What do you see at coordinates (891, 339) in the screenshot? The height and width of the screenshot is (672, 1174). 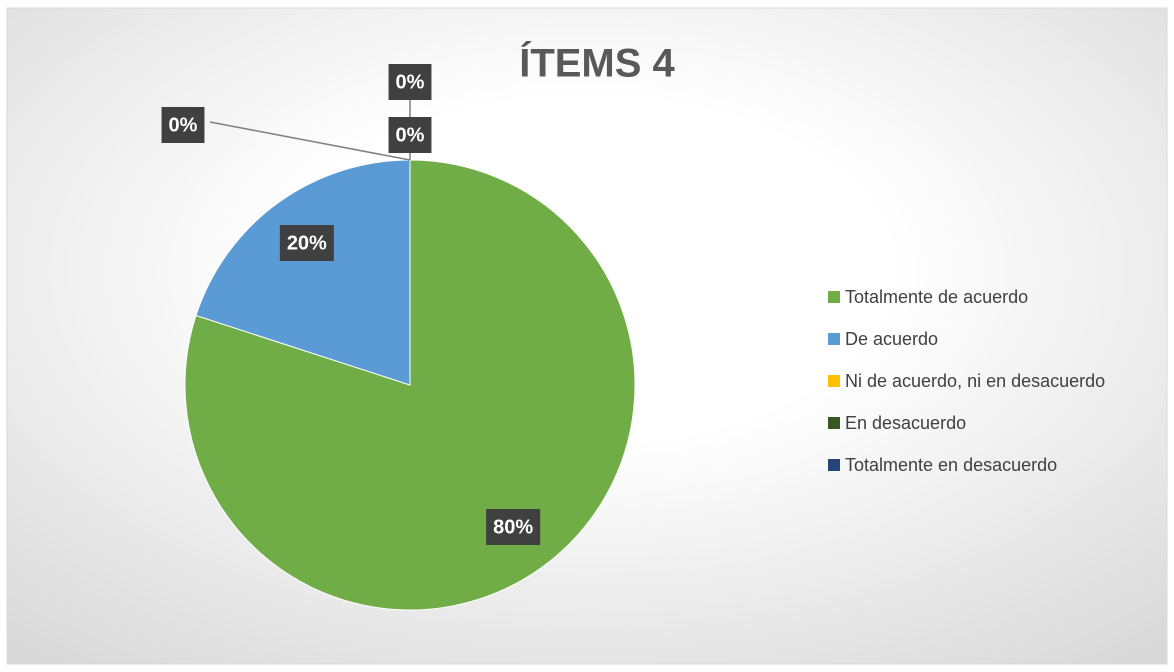 I see `legend-label: De acuerdo` at bounding box center [891, 339].